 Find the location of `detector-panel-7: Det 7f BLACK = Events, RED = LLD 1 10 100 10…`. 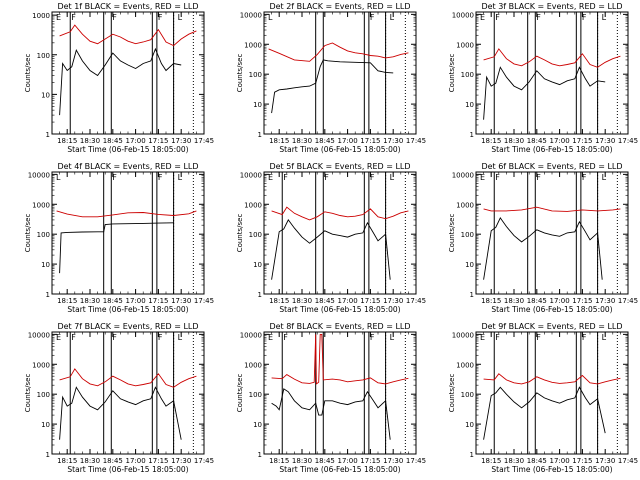

detector-panel-7: Det 7f BLACK = Events, RED = LLD 1 10 100 10… is located at coordinates (119, 398).